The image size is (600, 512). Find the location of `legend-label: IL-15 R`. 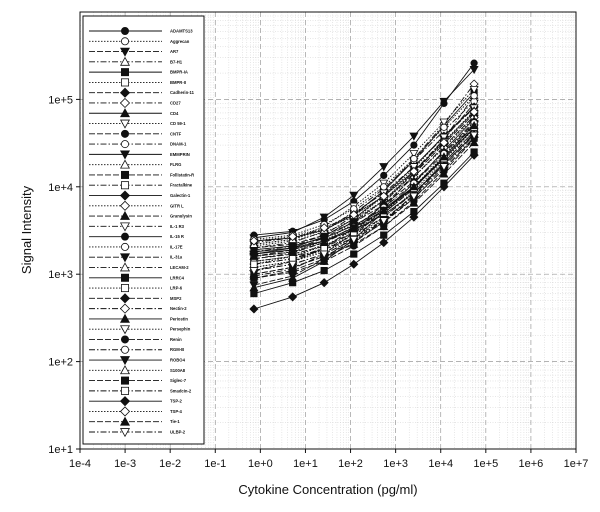

legend-label: IL-15 R is located at coordinates (177, 236).